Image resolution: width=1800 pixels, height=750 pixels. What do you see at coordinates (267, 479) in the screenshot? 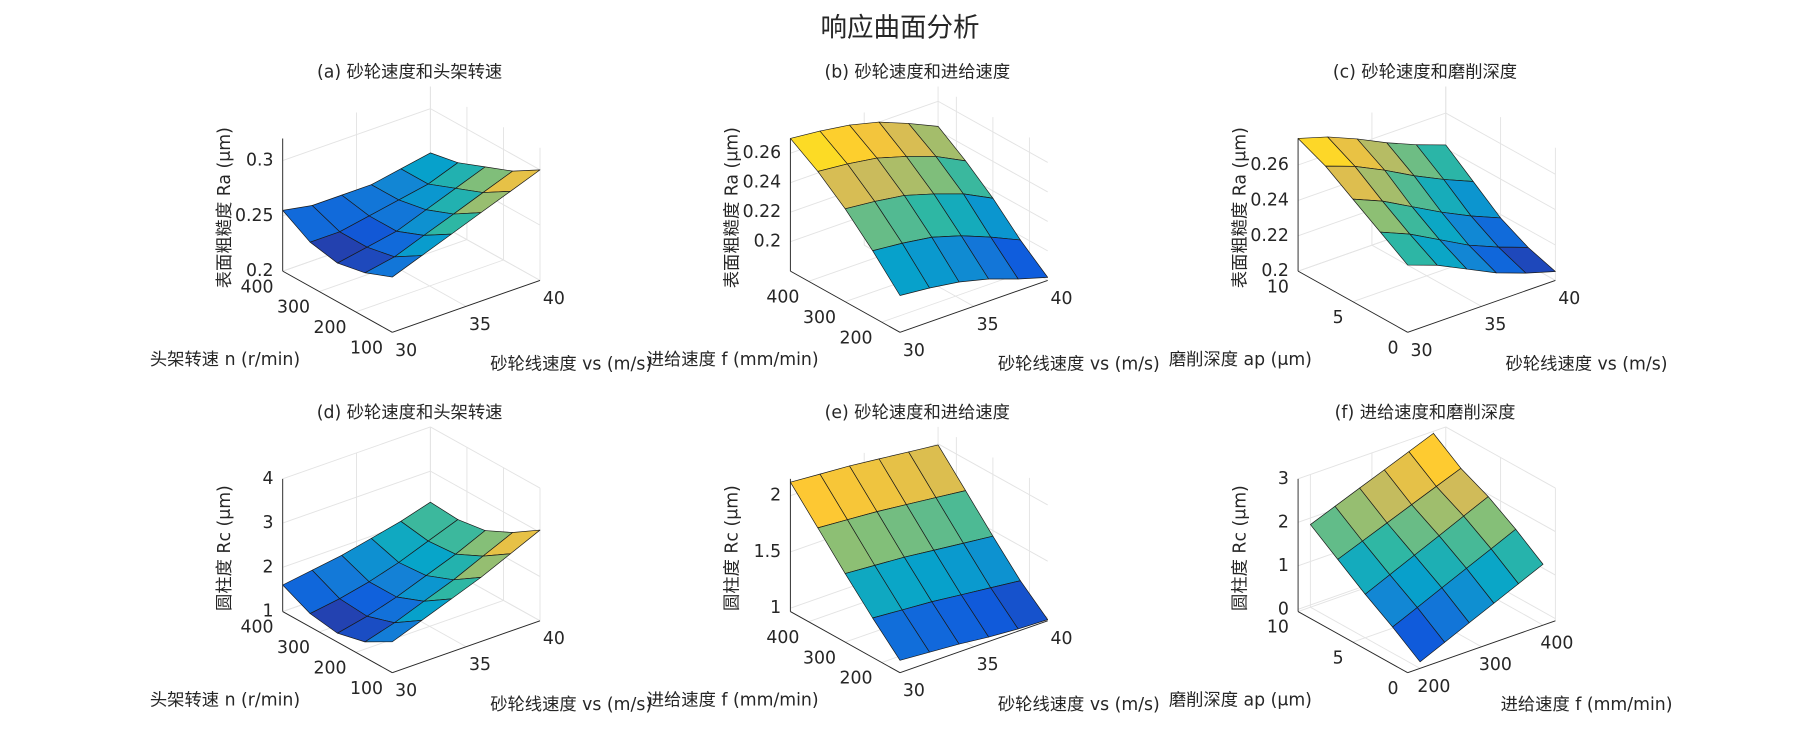
I see `z-tick-label: 4` at bounding box center [267, 479].